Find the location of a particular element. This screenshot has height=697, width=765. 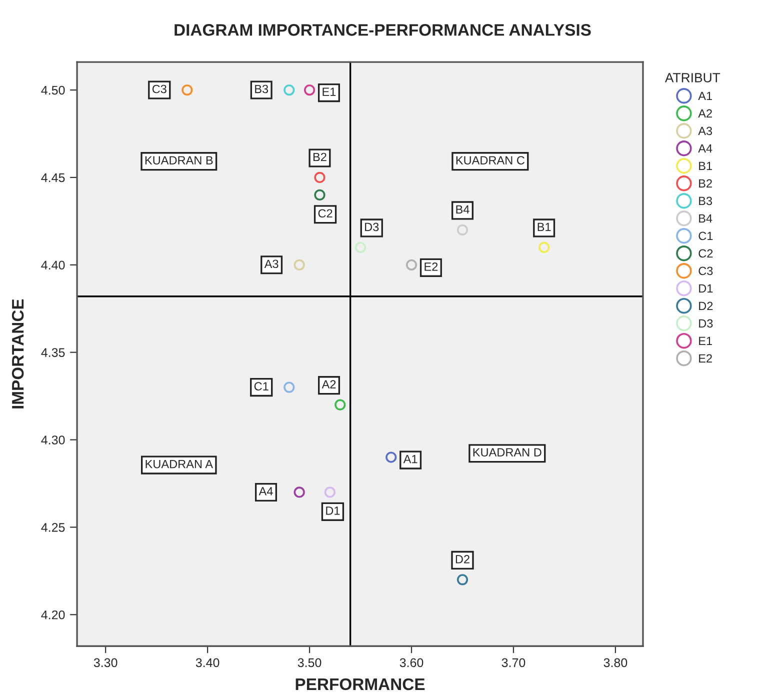

y-axis-title: IMPORTANCE is located at coordinates (18, 353).